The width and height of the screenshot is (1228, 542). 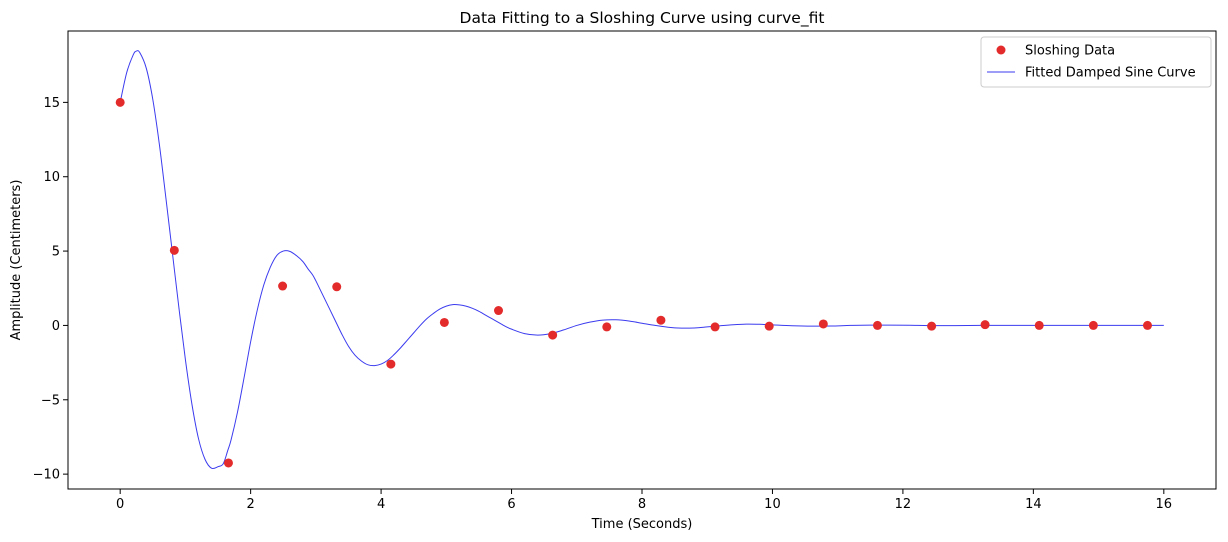 What do you see at coordinates (120, 504) in the screenshot?
I see `x-tick-label: 0` at bounding box center [120, 504].